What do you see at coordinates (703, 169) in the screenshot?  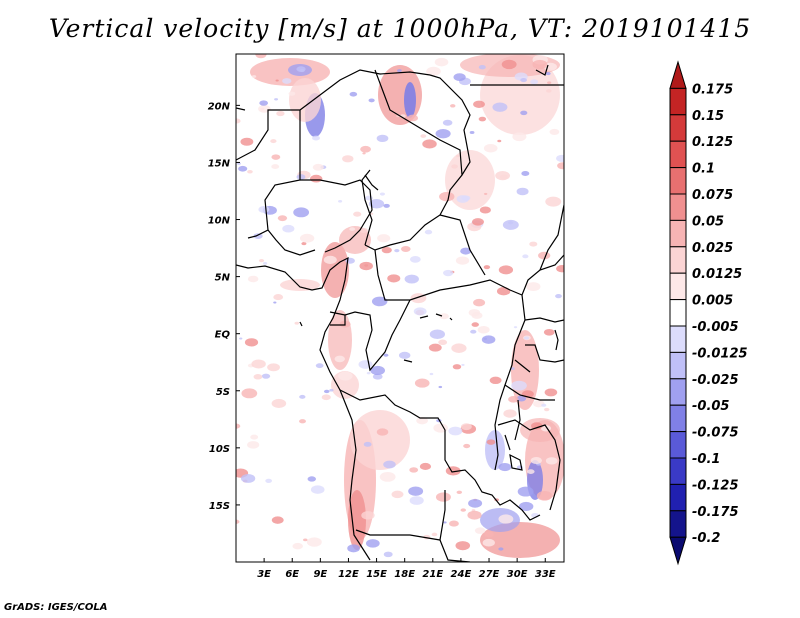 I see `colorbar-label: 0.1` at bounding box center [703, 169].